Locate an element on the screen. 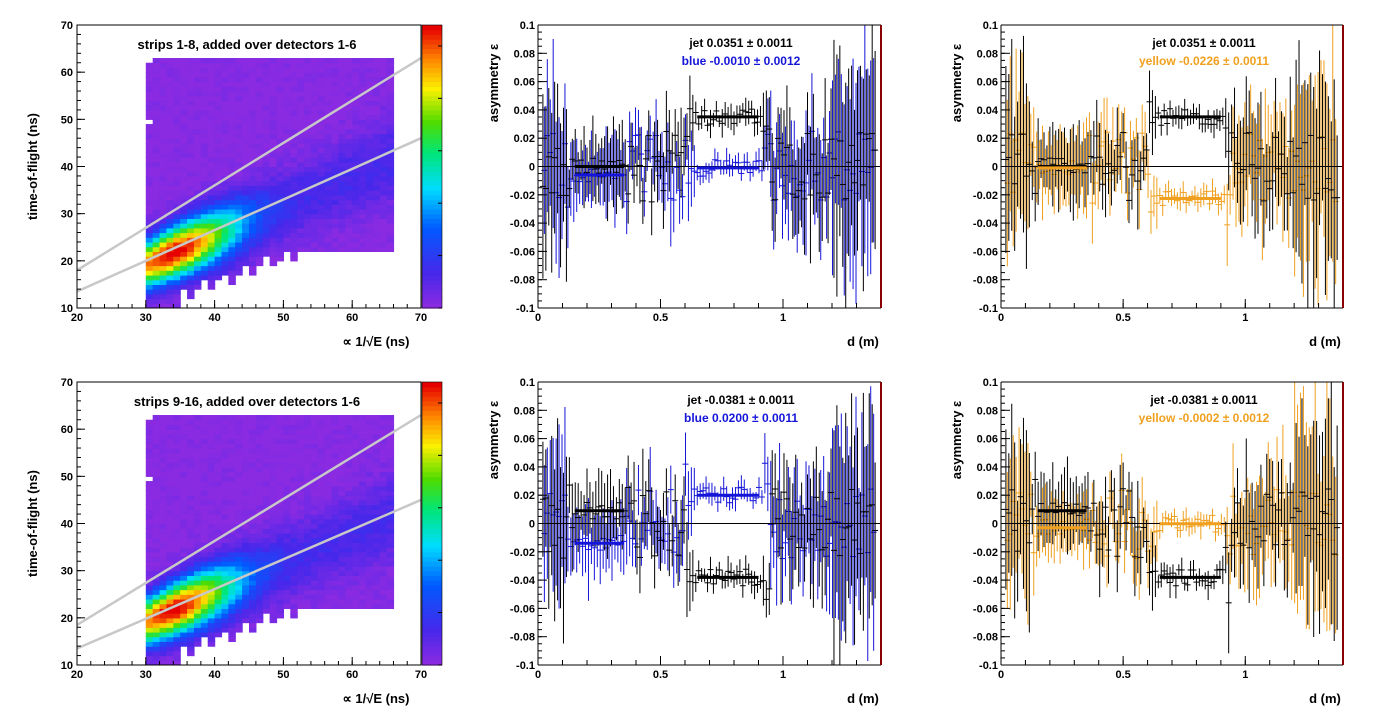 The width and height of the screenshot is (1385, 714). x-axis-label: d (m) is located at coordinates (863, 341).